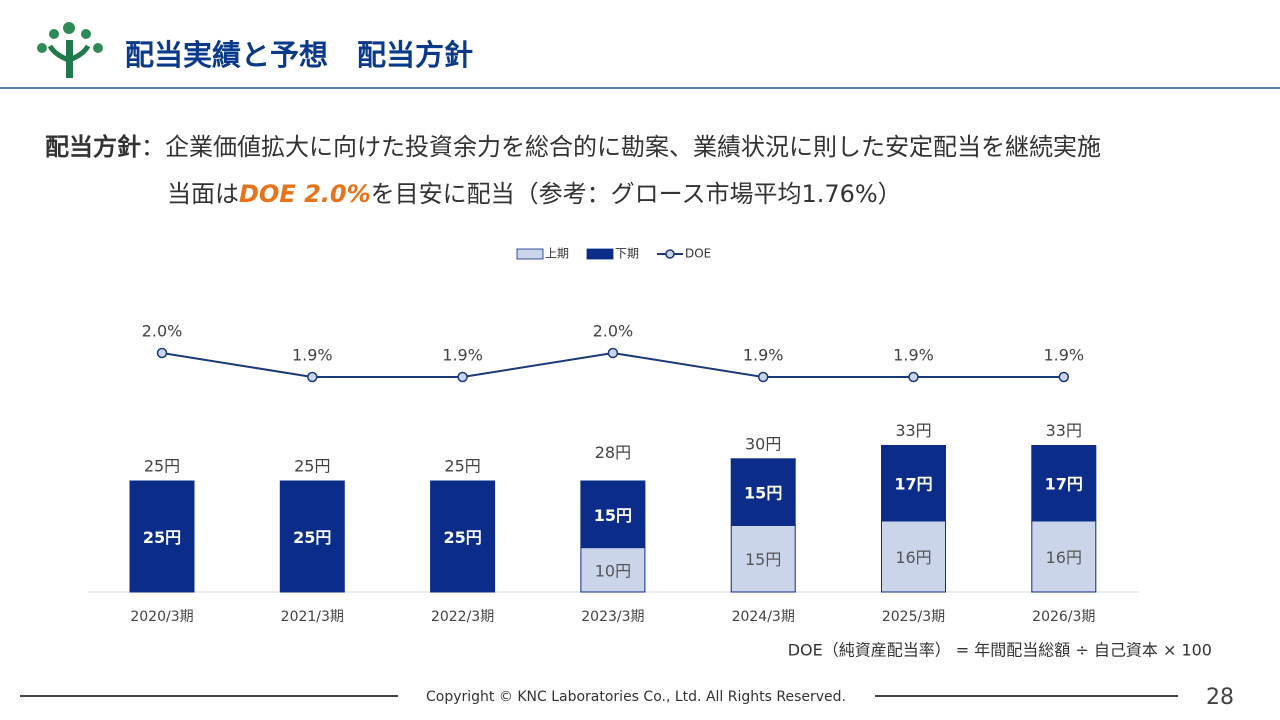 This screenshot has height=720, width=1280. I want to click on bar-label: 10円, so click(613, 570).